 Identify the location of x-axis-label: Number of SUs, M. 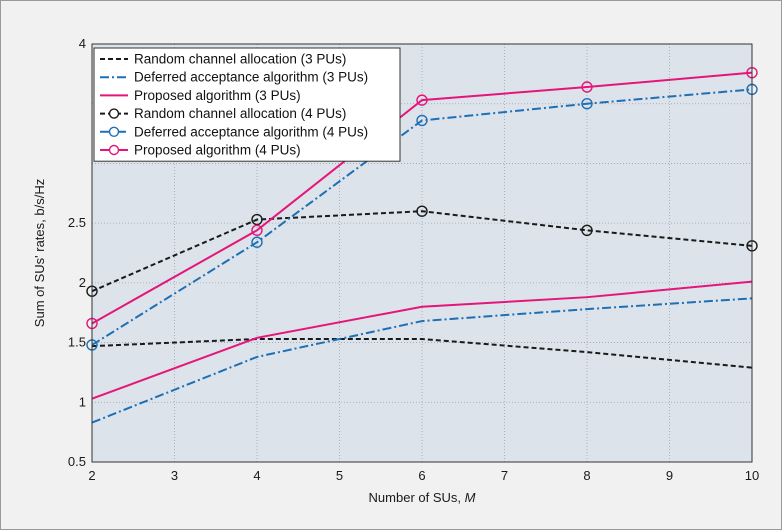
(422, 497).